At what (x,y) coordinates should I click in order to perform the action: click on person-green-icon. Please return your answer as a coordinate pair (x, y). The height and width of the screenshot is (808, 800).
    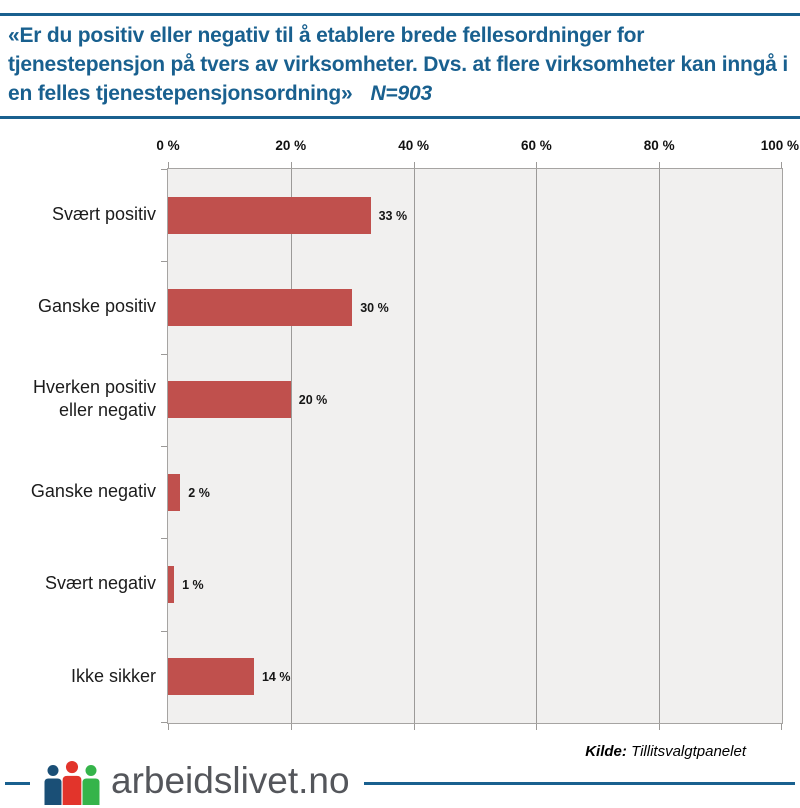
    Looking at the image, I should click on (91, 785).